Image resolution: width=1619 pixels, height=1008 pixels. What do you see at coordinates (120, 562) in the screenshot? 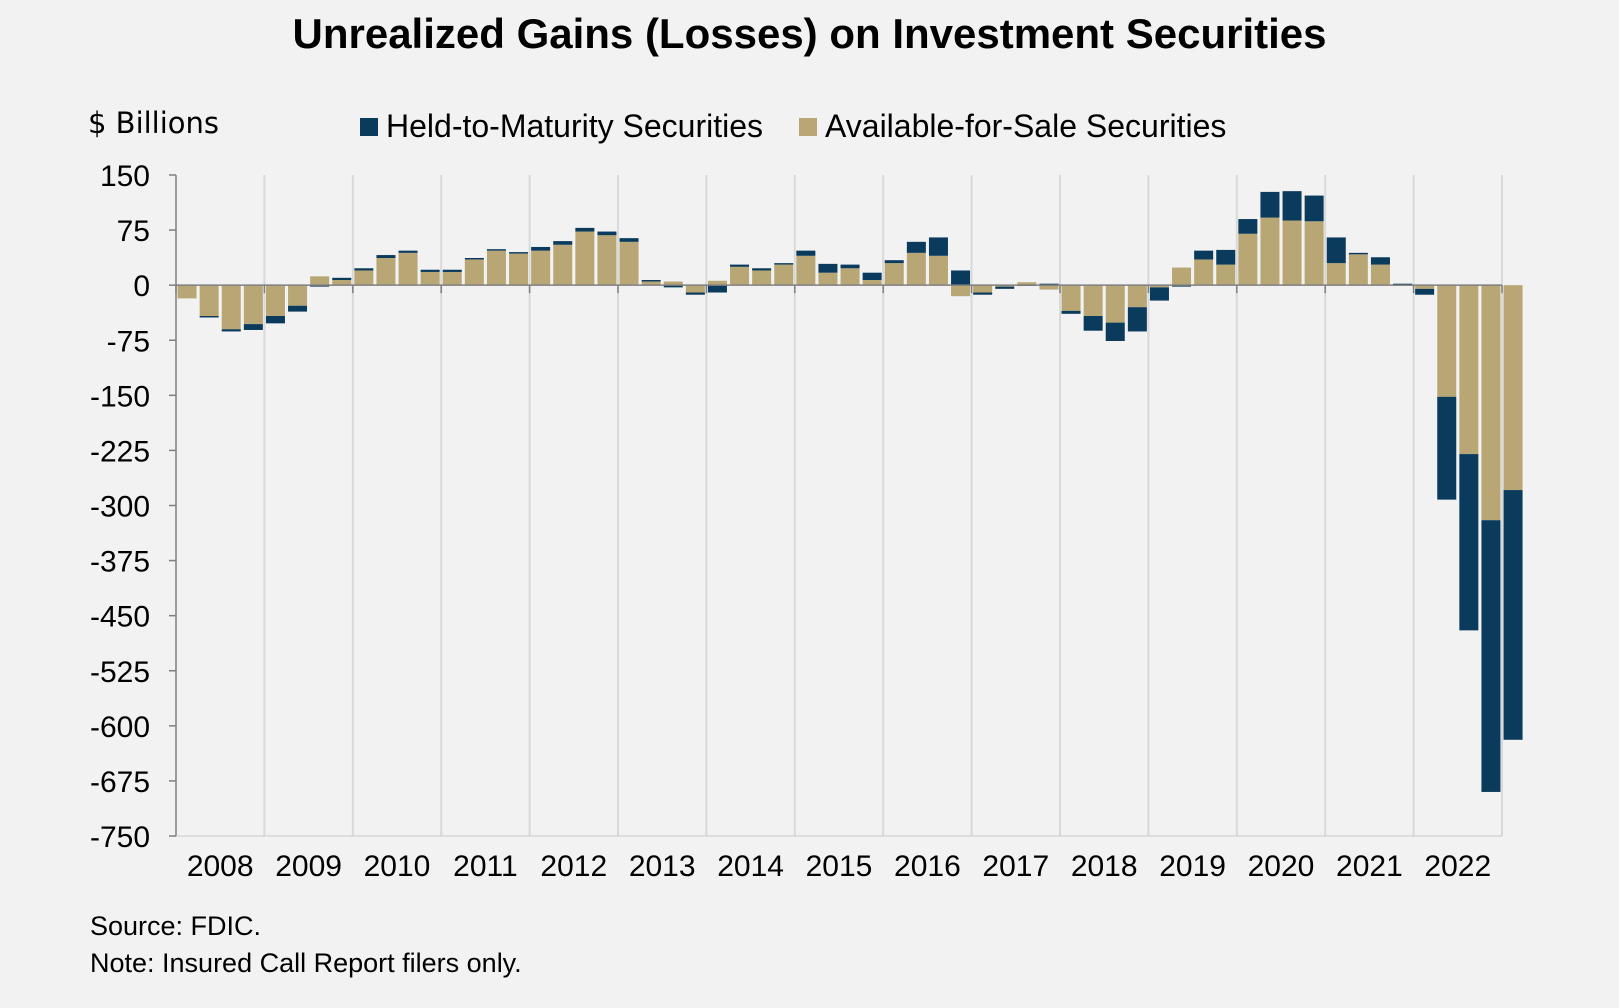
I see `y-tick-label: -375` at bounding box center [120, 562].